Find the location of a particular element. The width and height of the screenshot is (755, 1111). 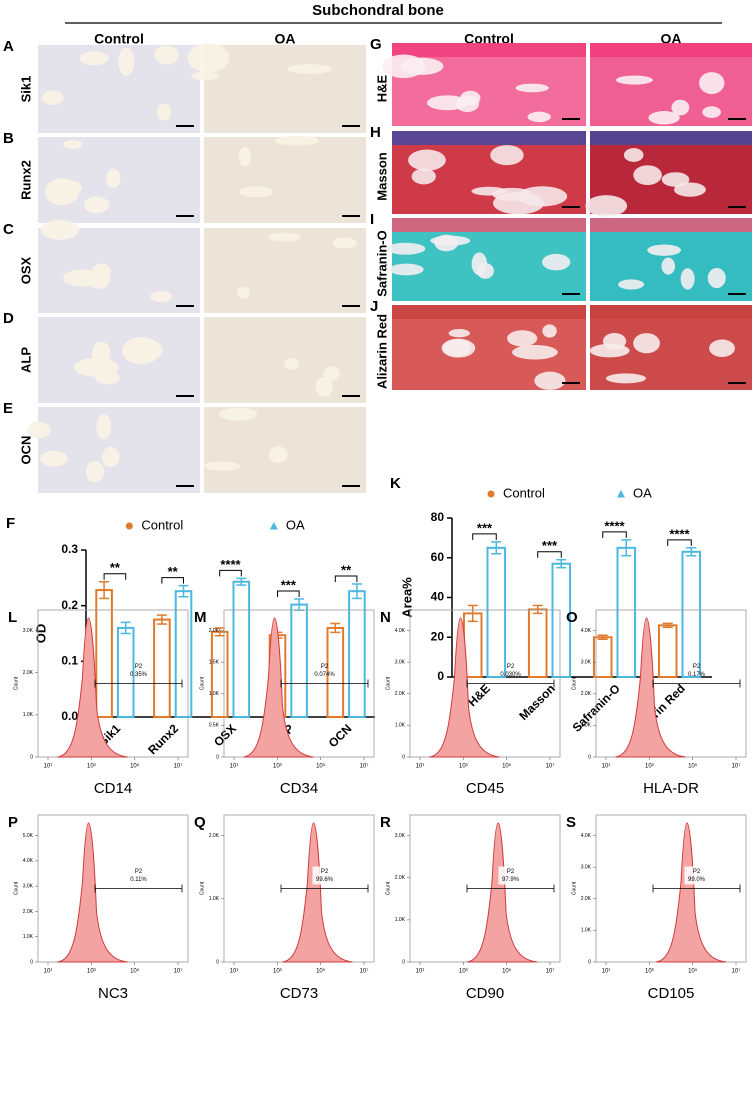

figure-title: Subchondral bone is located at coordinates (378, 10).